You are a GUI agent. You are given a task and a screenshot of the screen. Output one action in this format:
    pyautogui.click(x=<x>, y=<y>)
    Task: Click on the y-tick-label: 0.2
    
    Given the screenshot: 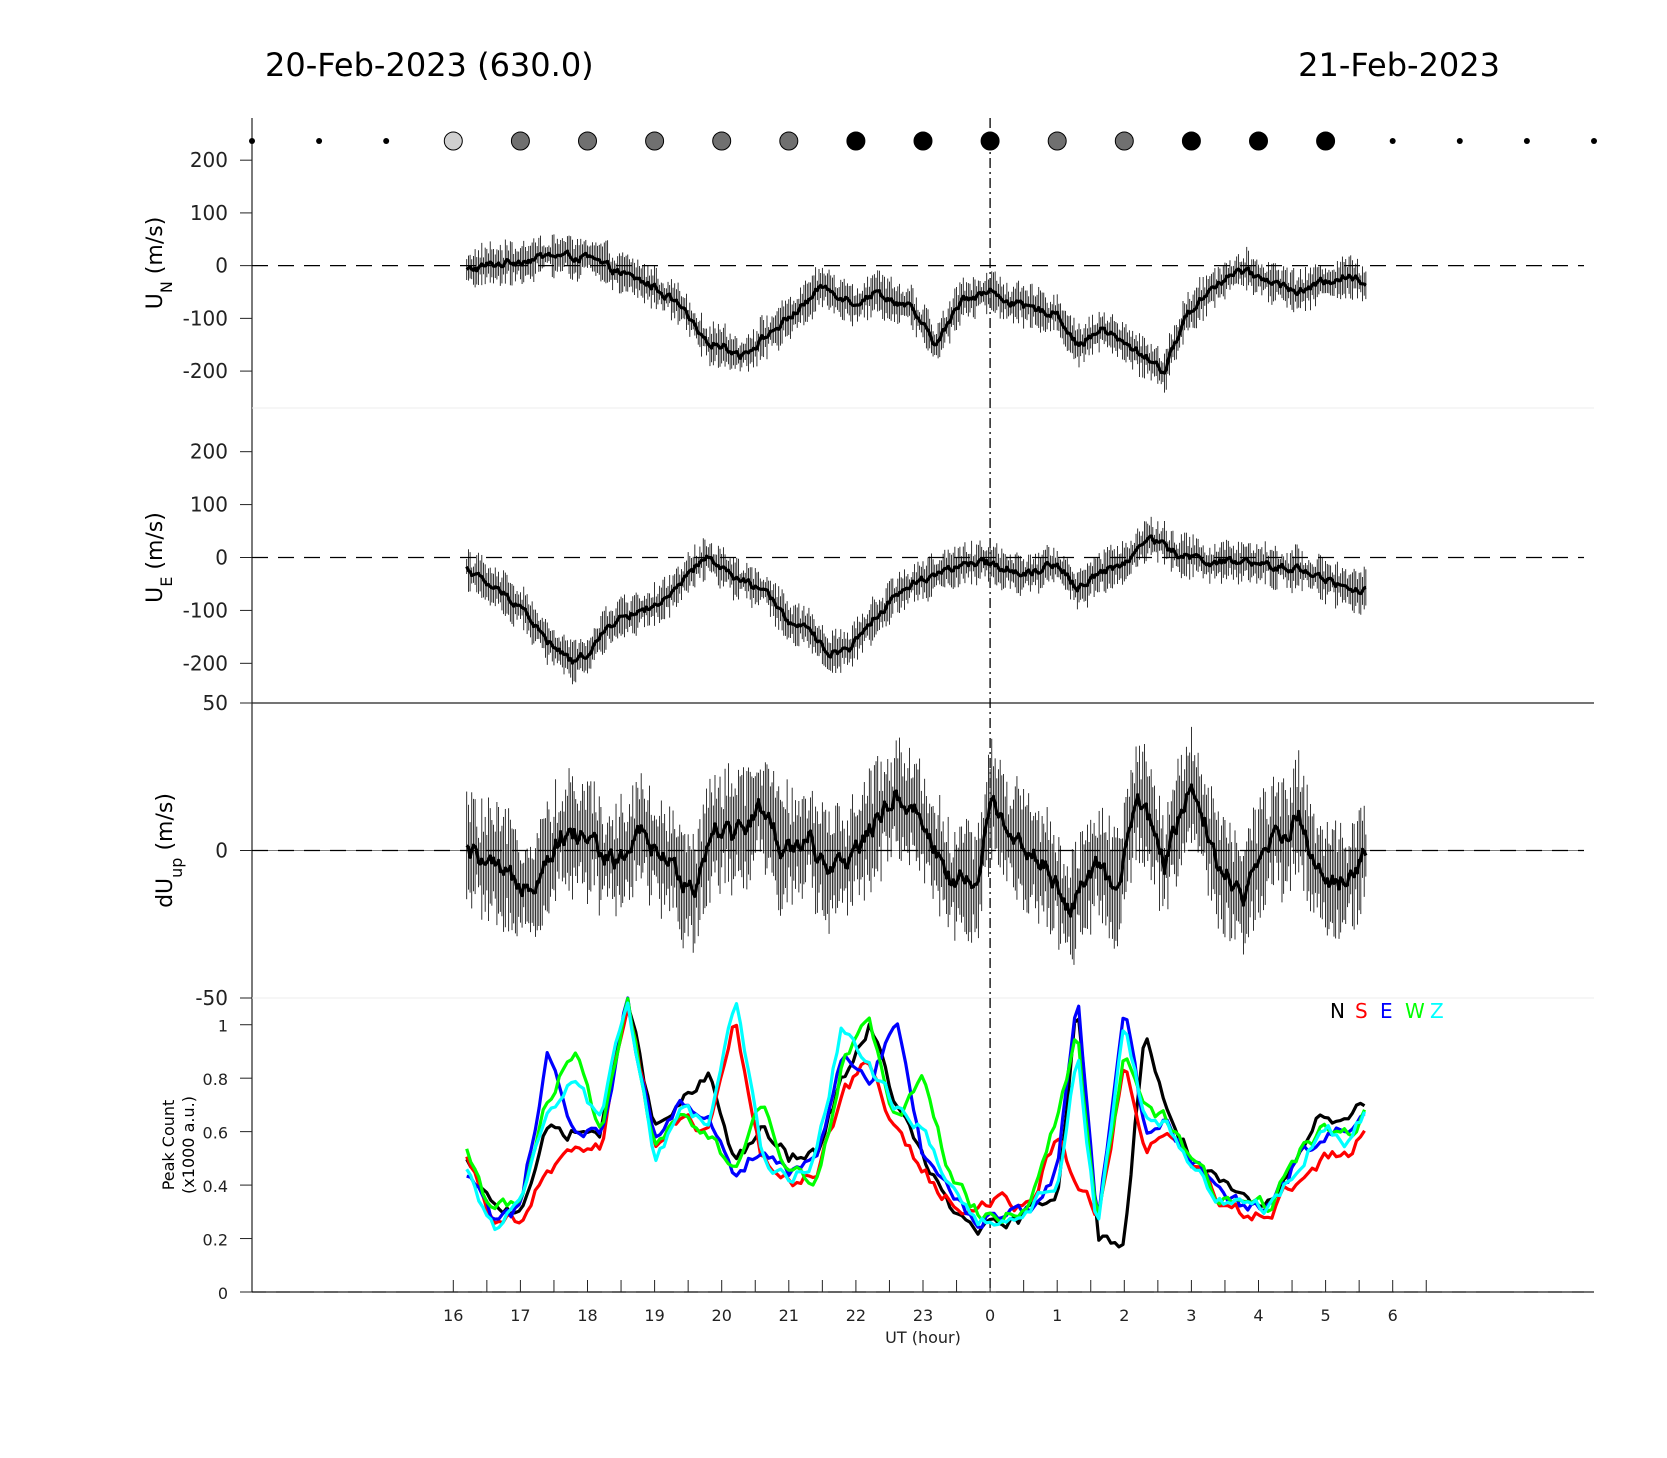 What is the action you would take?
    pyautogui.click(x=215, y=1240)
    